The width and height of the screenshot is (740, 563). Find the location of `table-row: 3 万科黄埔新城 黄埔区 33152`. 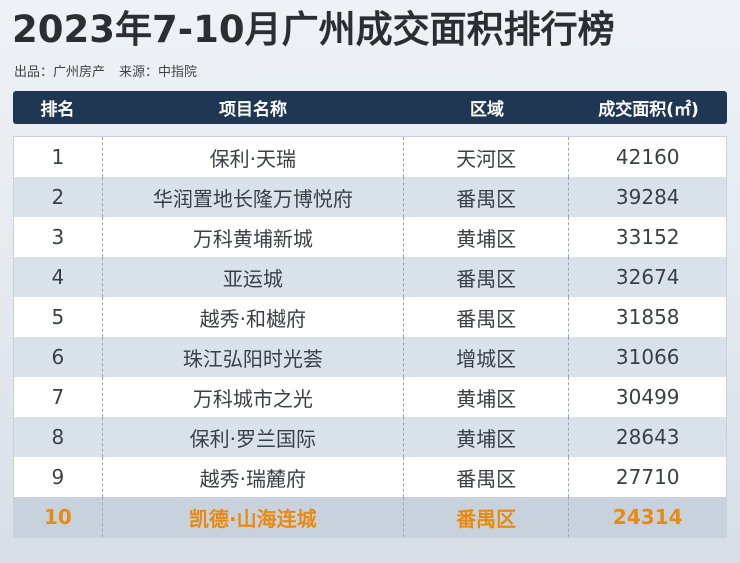

table-row: 3 万科黄埔新城 黄埔区 33152 is located at coordinates (370, 237).